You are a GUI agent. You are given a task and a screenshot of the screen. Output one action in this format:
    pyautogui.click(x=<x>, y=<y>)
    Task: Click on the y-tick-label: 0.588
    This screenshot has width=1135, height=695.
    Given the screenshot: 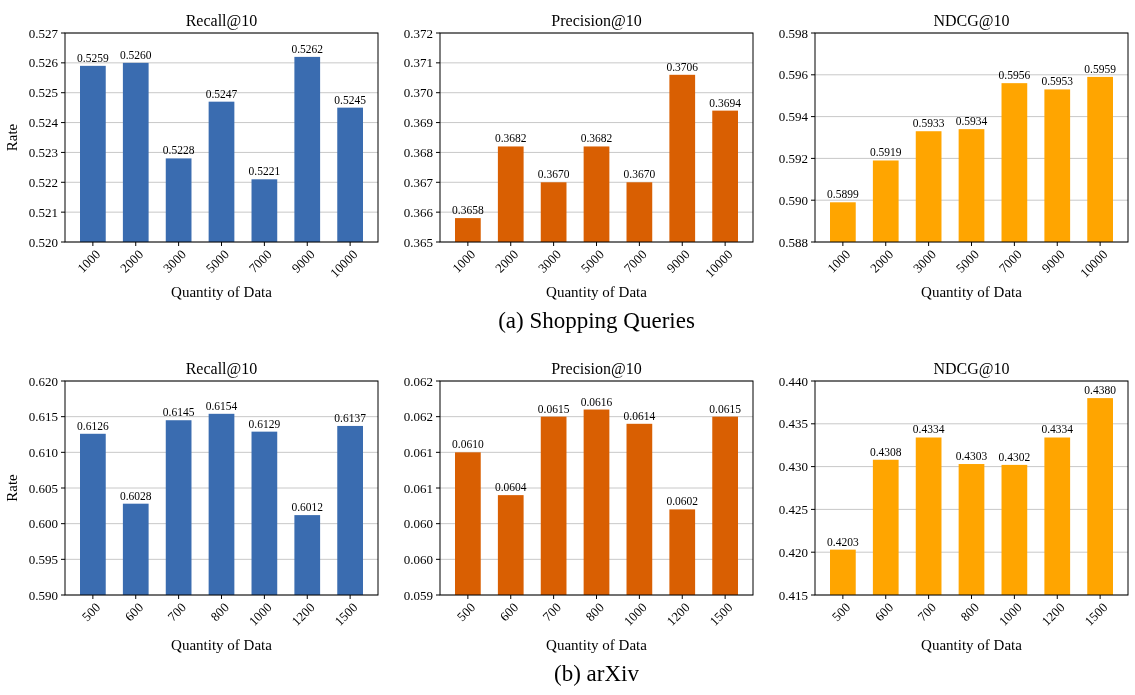 What is the action you would take?
    pyautogui.click(x=793, y=242)
    